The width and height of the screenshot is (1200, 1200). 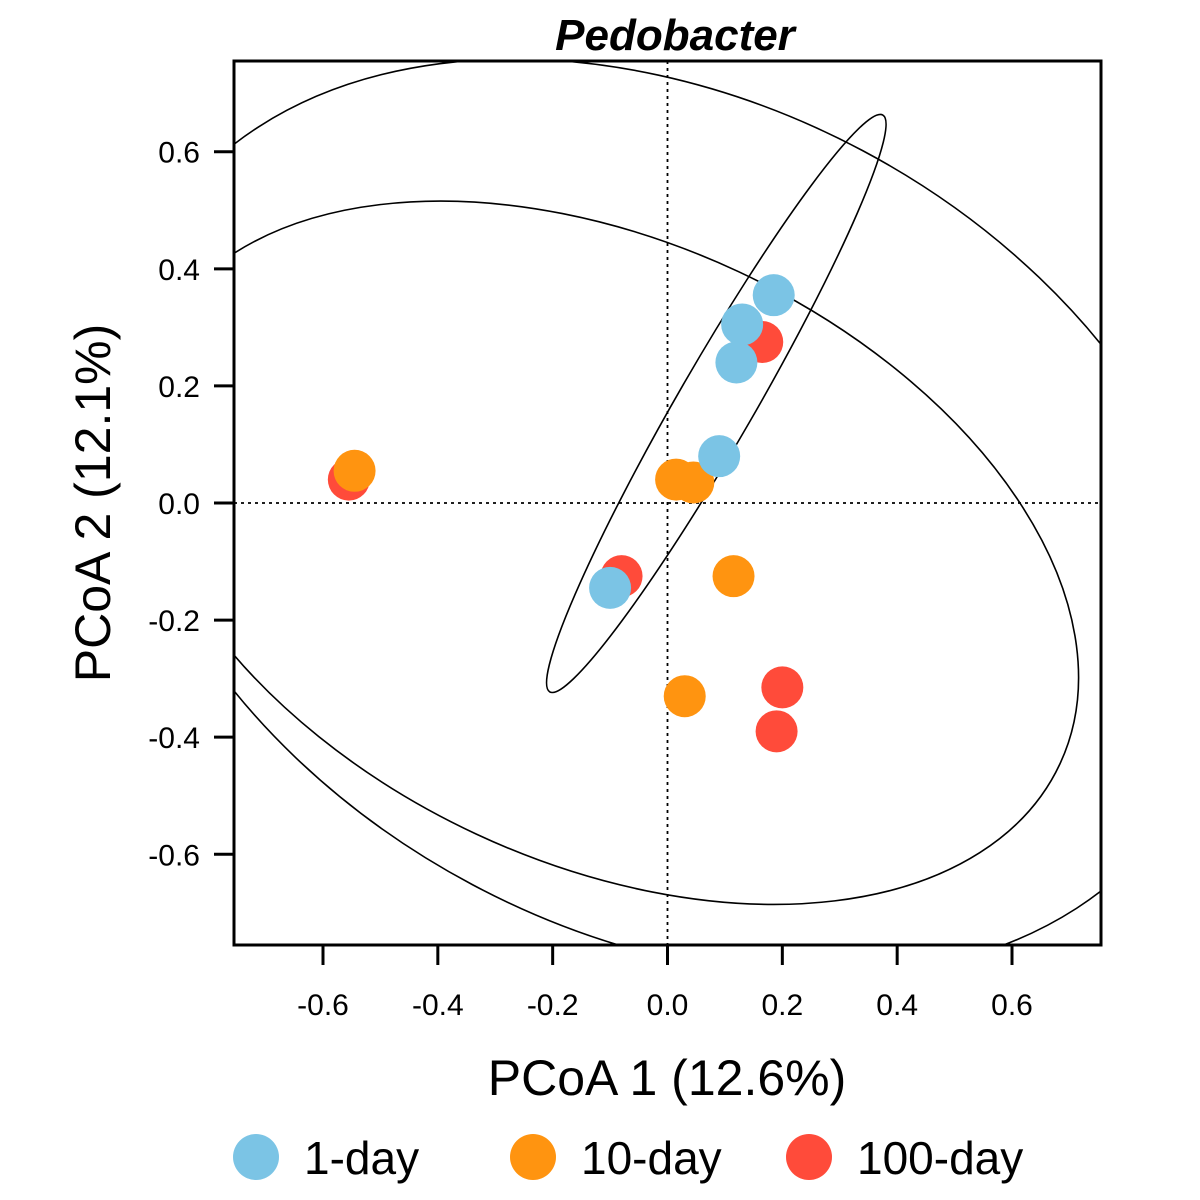 I want to click on y-tick-label: -0.6, so click(x=174, y=855).